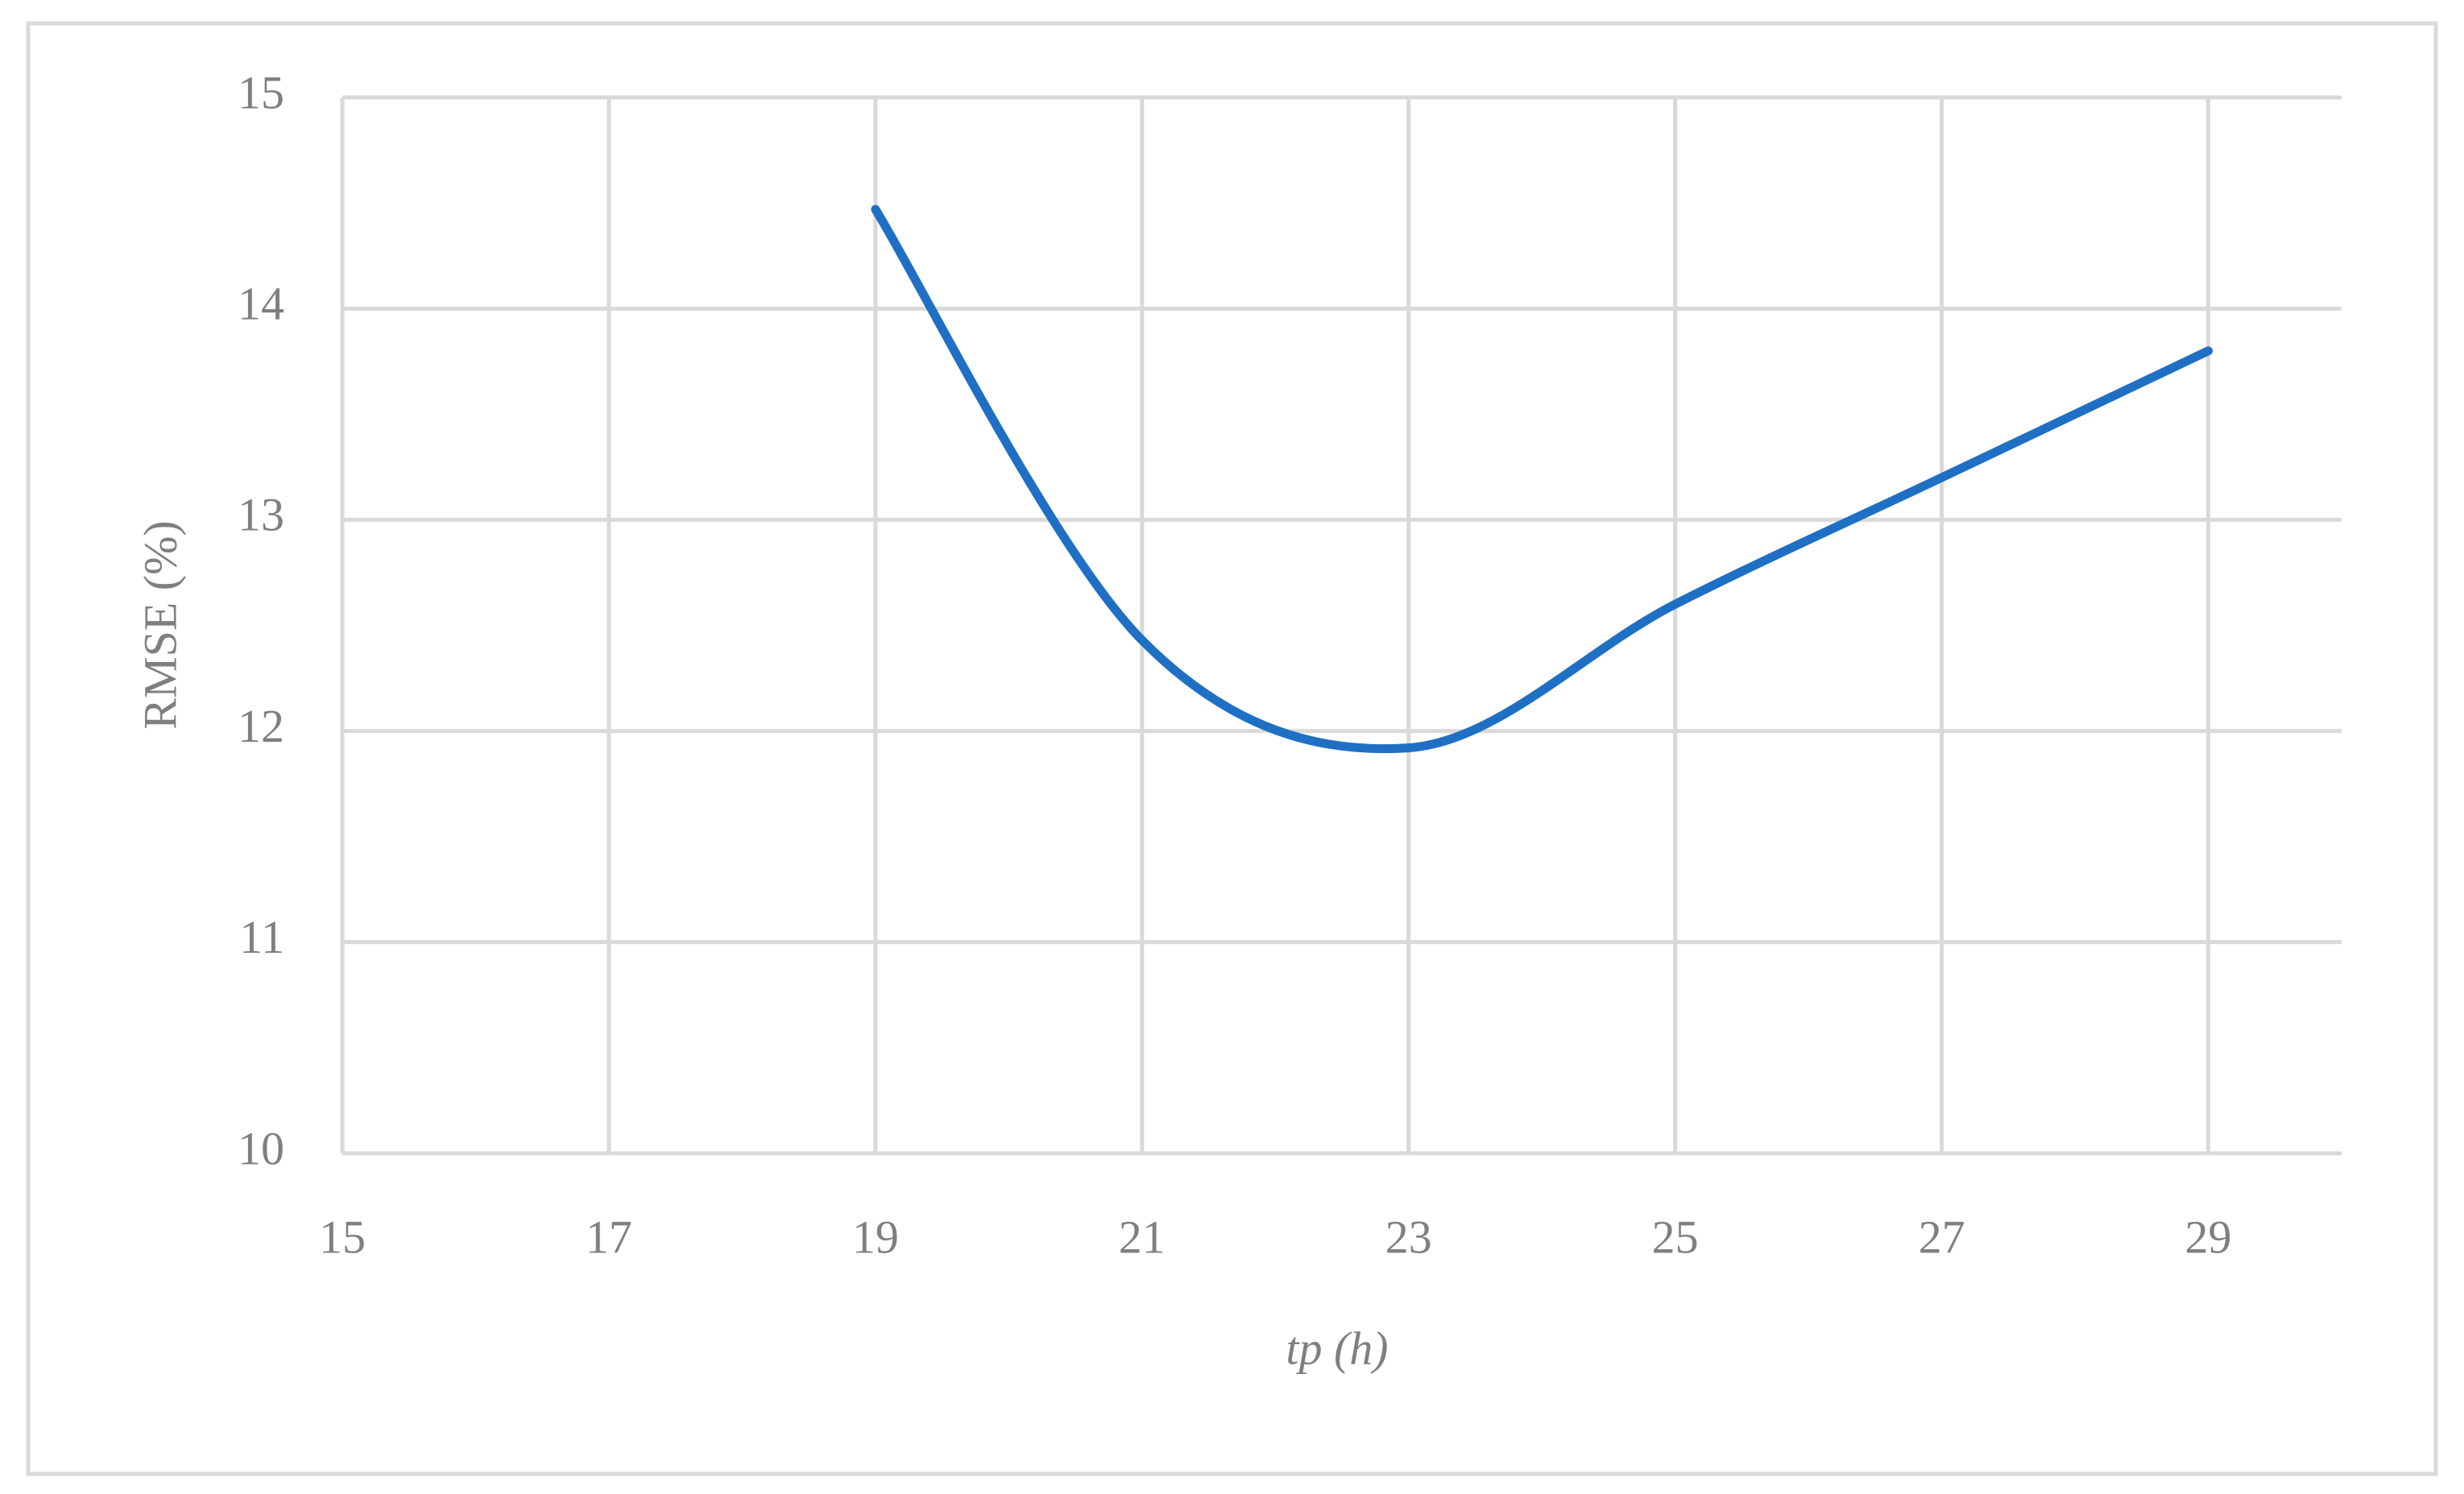 This screenshot has width=2464, height=1494. Describe the element at coordinates (261, 937) in the screenshot. I see `y-tick-label: 11` at that location.